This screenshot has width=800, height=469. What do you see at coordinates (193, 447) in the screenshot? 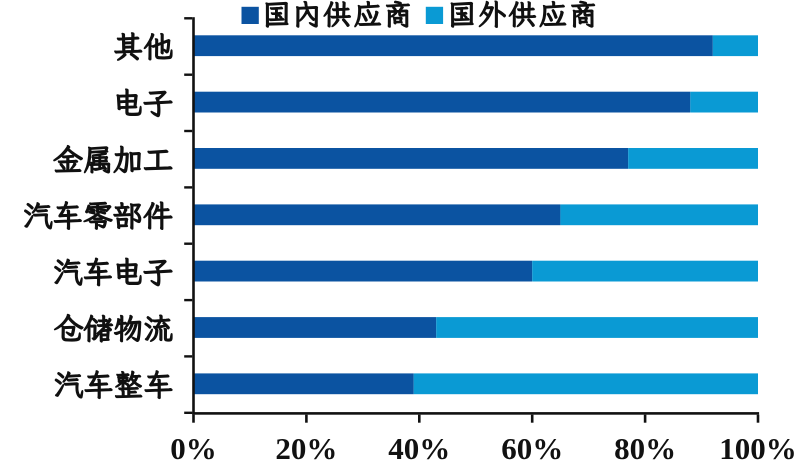
I see `svg-text: 0%` at bounding box center [193, 447].